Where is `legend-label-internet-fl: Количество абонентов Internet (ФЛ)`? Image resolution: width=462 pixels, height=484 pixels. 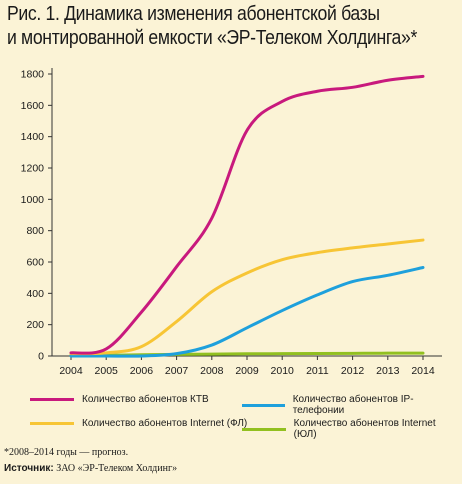 legend-label-internet-fl: Количество абонентов Internet (ФЛ) is located at coordinates (165, 423).